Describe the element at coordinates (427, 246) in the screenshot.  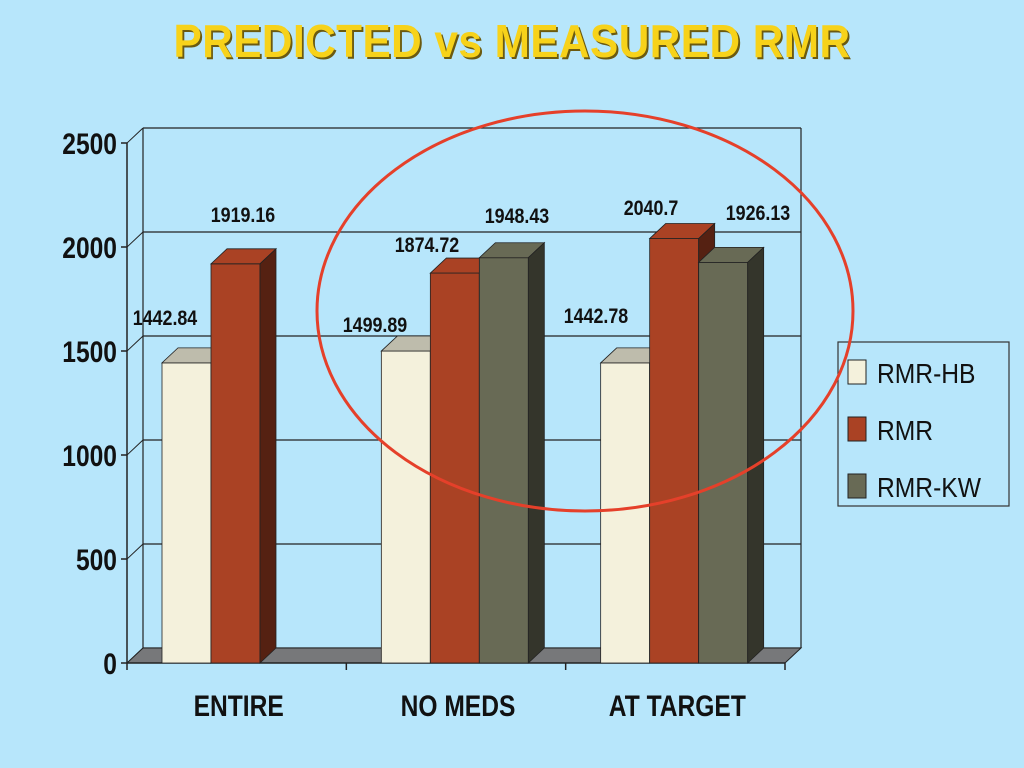
I see `data-label: 1874.72` at that location.